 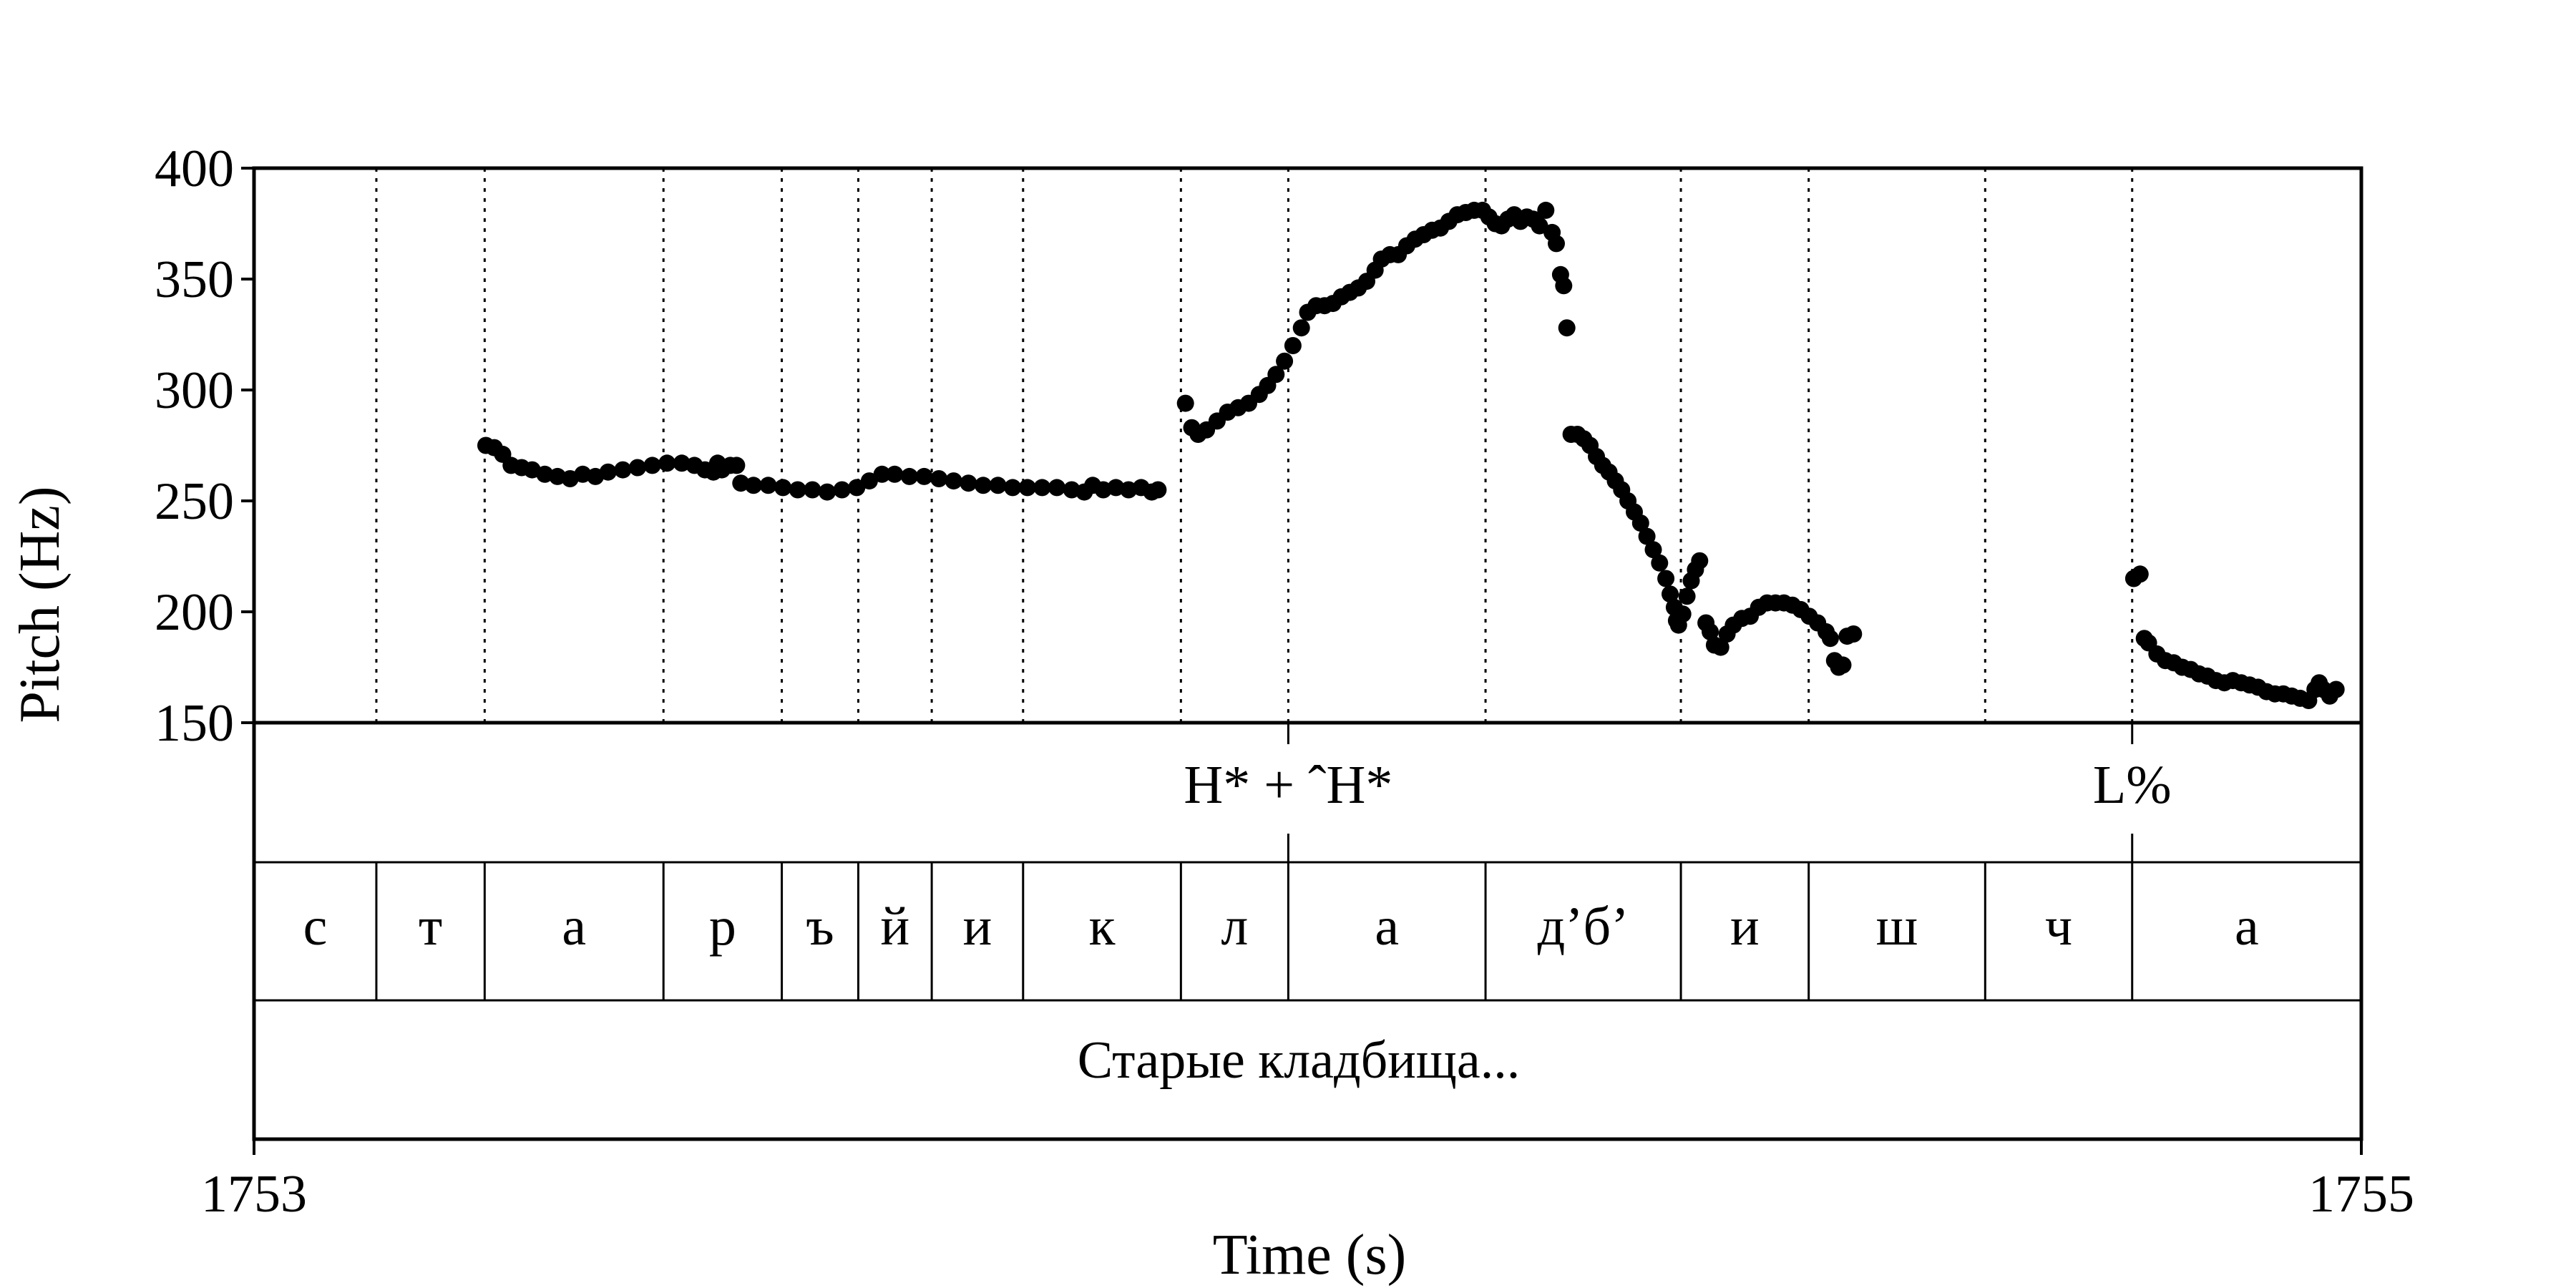 I want to click on y-tick-label: 400, so click(x=194, y=169).